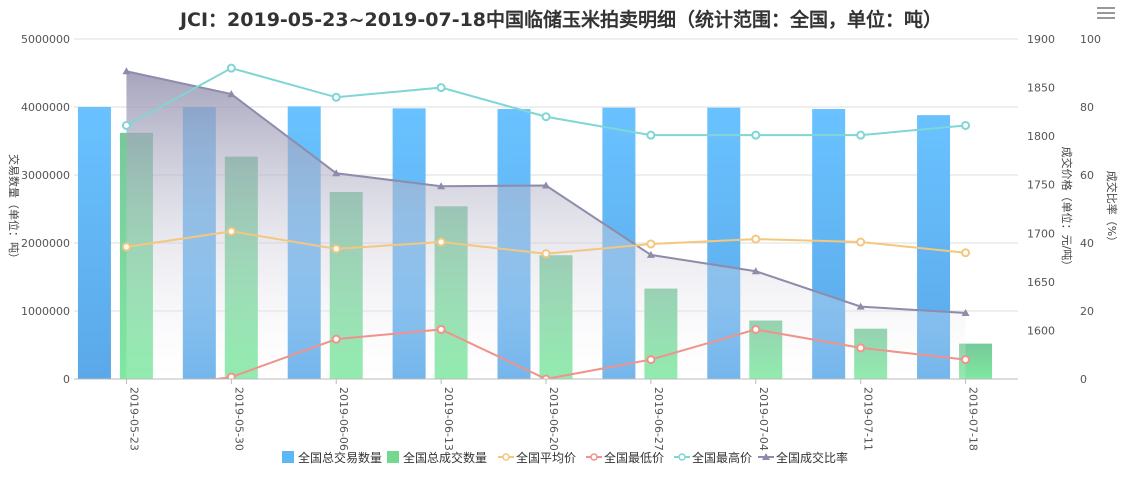 This screenshot has height=481, width=1123. What do you see at coordinates (133, 419) in the screenshot?
I see `x-tick-label: 2019-05-23` at bounding box center [133, 419].